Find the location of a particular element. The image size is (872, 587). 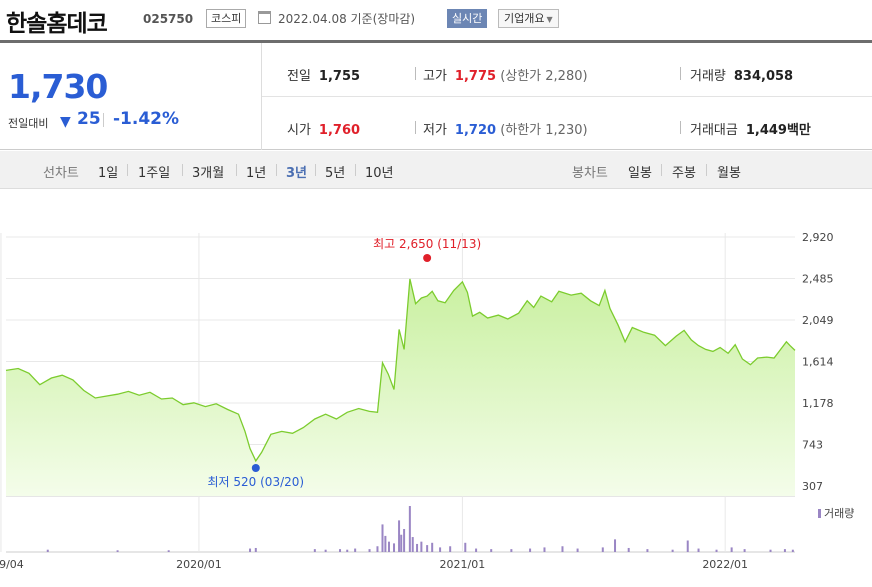

y-tick-label: 2,920 is located at coordinates (818, 237).